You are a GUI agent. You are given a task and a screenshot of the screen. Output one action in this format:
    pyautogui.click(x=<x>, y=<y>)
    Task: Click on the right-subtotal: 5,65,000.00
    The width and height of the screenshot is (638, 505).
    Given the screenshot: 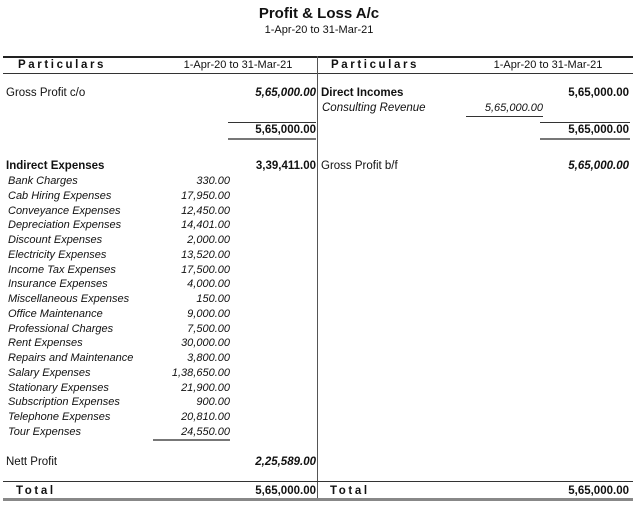 What is the action you would take?
    pyautogui.click(x=598, y=130)
    